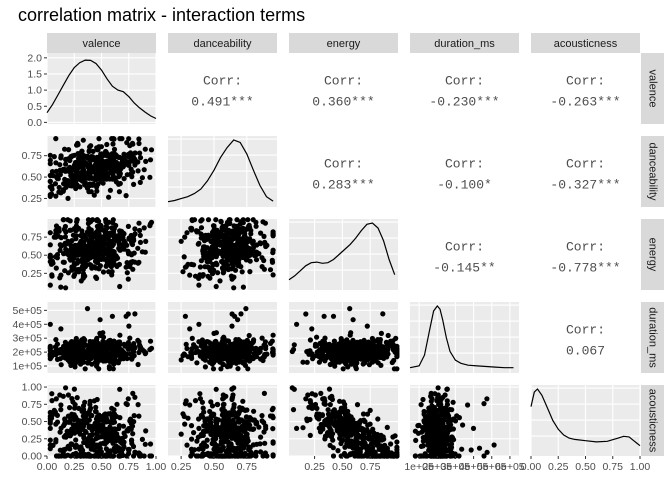  I want to click on corr-value-3-4: 0.067, so click(585, 351).